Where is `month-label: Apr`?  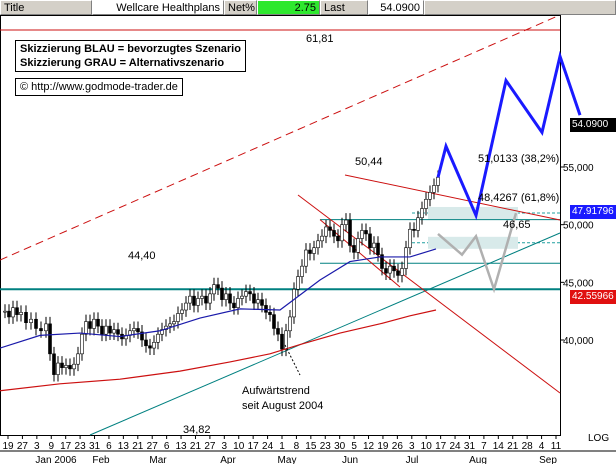 month-label: Apr is located at coordinates (228, 459).